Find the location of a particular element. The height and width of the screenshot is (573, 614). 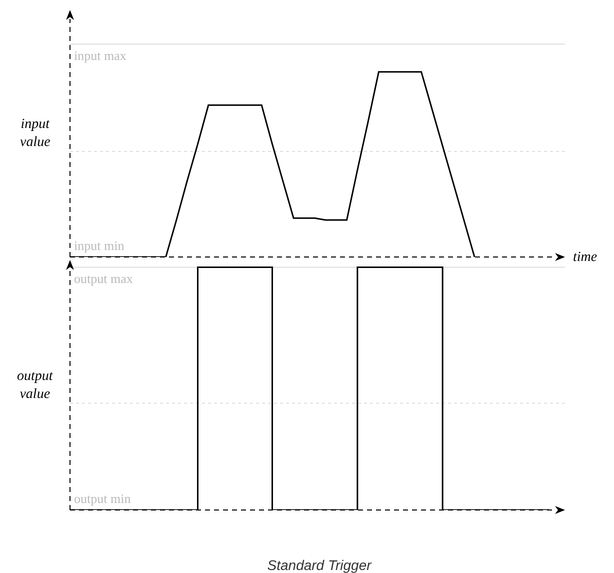

text: Standard Trigger is located at coordinates (320, 565).